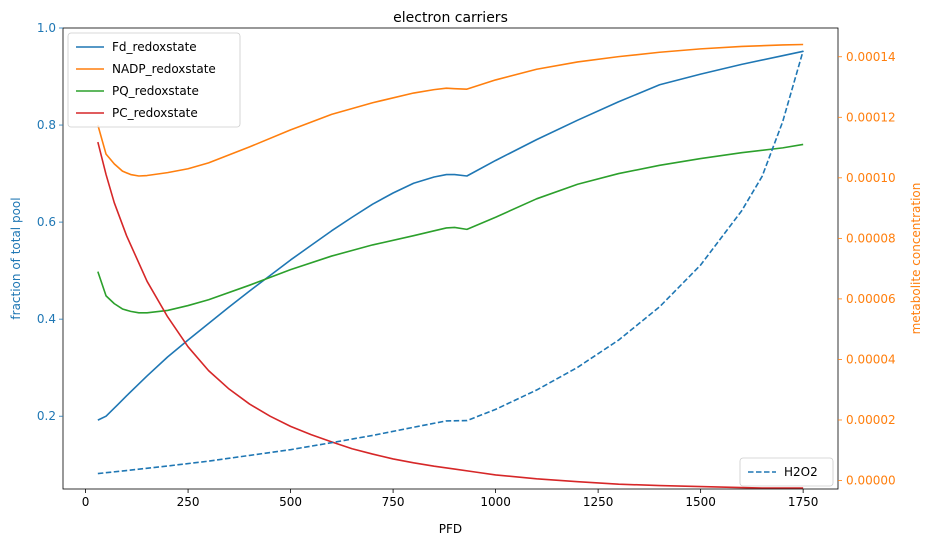 The width and height of the screenshot is (933, 545). Describe the element at coordinates (154, 47) in the screenshot. I see `legend-label: Fd_redoxstate` at that location.